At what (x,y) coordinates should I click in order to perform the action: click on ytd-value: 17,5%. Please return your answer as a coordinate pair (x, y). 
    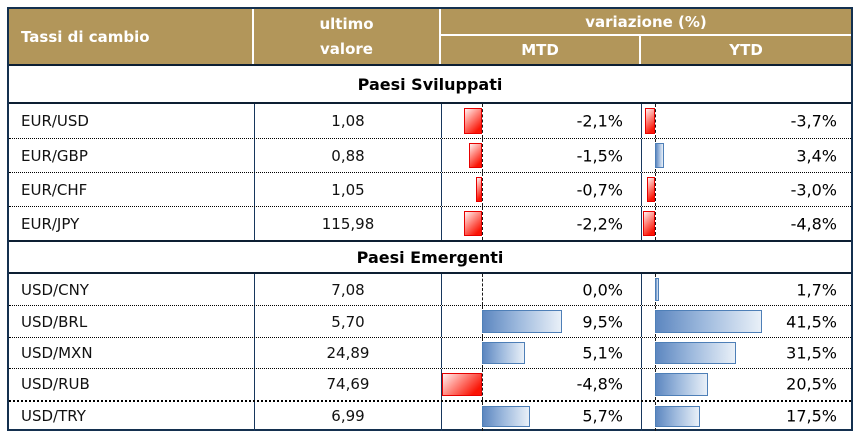
    Looking at the image, I should click on (811, 416).